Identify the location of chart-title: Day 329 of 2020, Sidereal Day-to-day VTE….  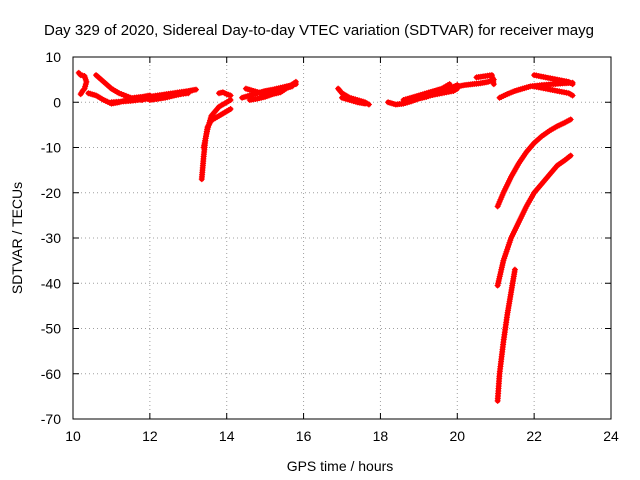
(319, 30).